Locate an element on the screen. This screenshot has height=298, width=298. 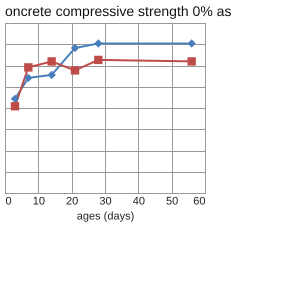
x-tick-label: 60 is located at coordinates (199, 202).